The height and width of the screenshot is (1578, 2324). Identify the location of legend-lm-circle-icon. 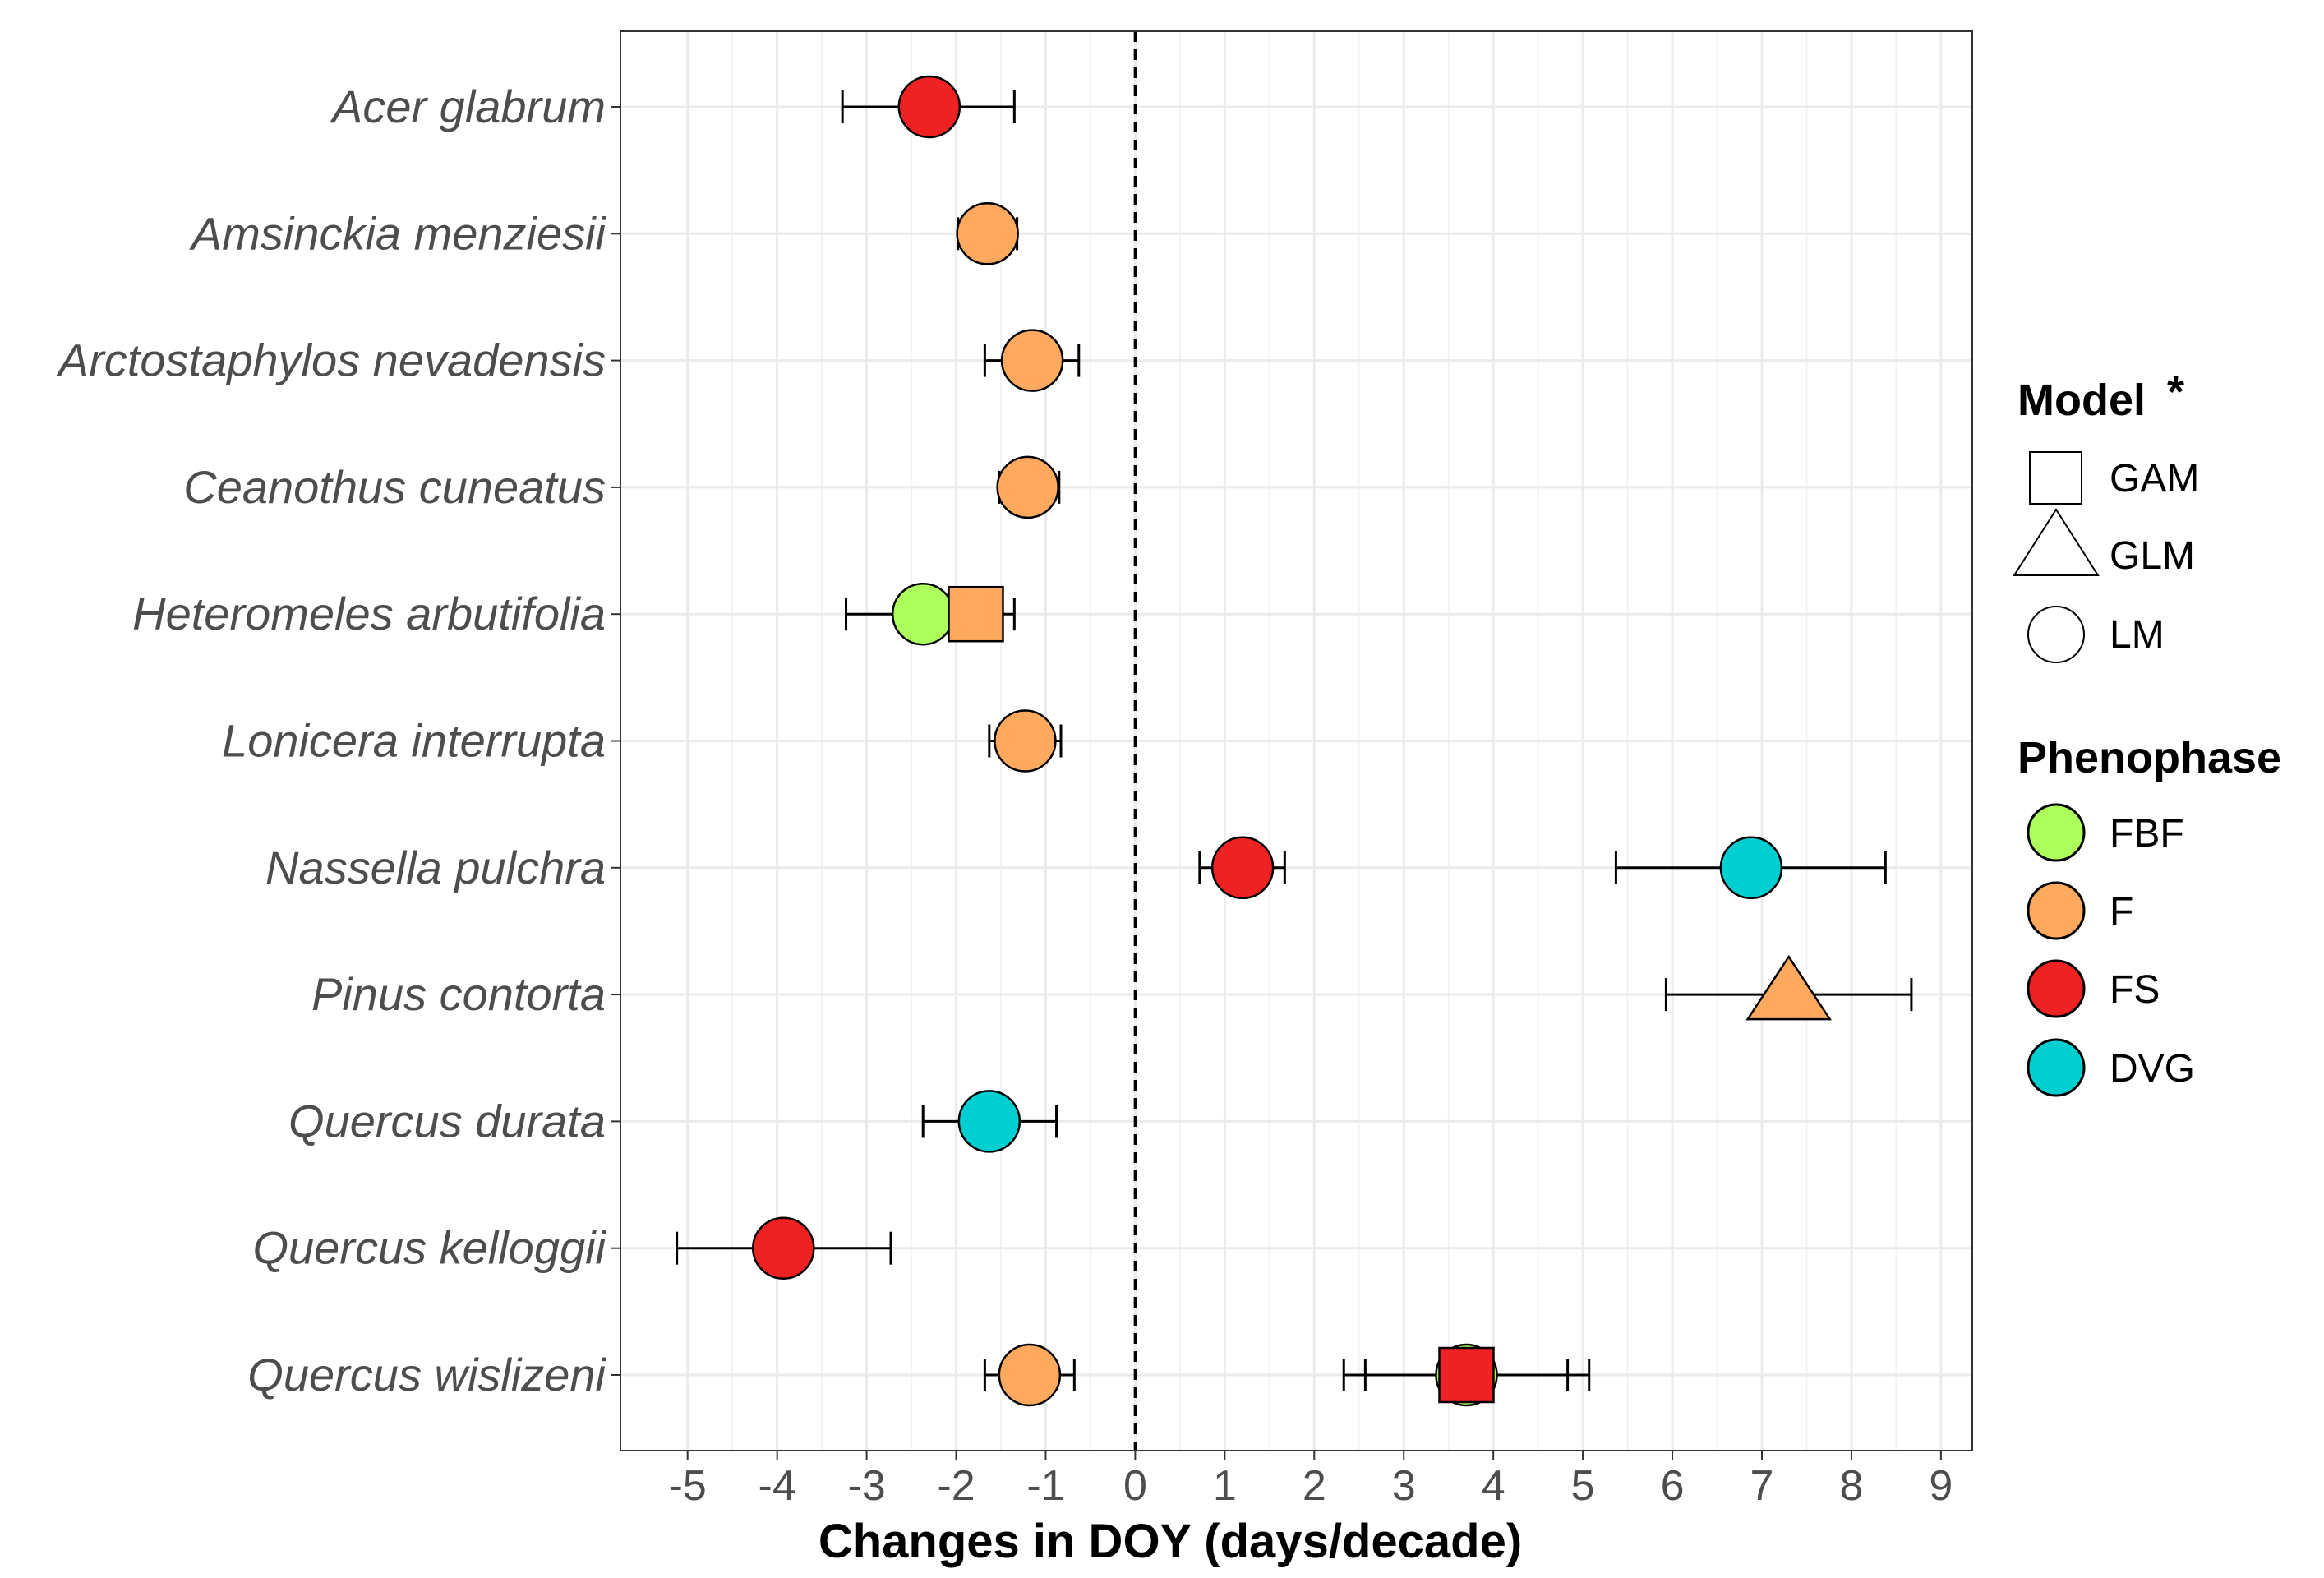
(2056, 634).